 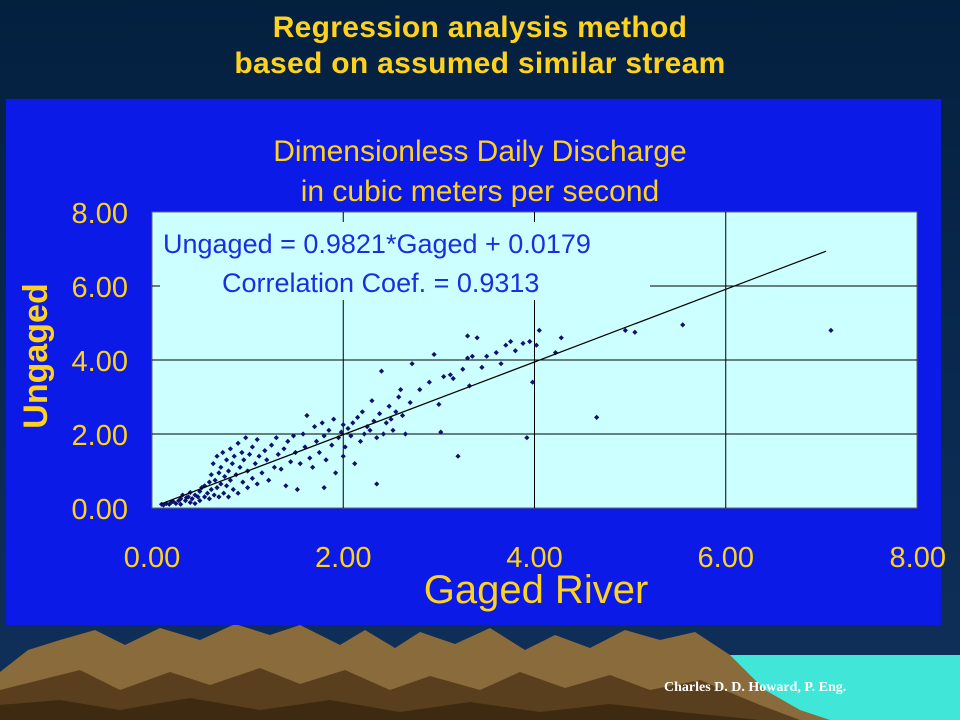 What do you see at coordinates (343, 558) in the screenshot?
I see `x-tick-label: 2.00` at bounding box center [343, 558].